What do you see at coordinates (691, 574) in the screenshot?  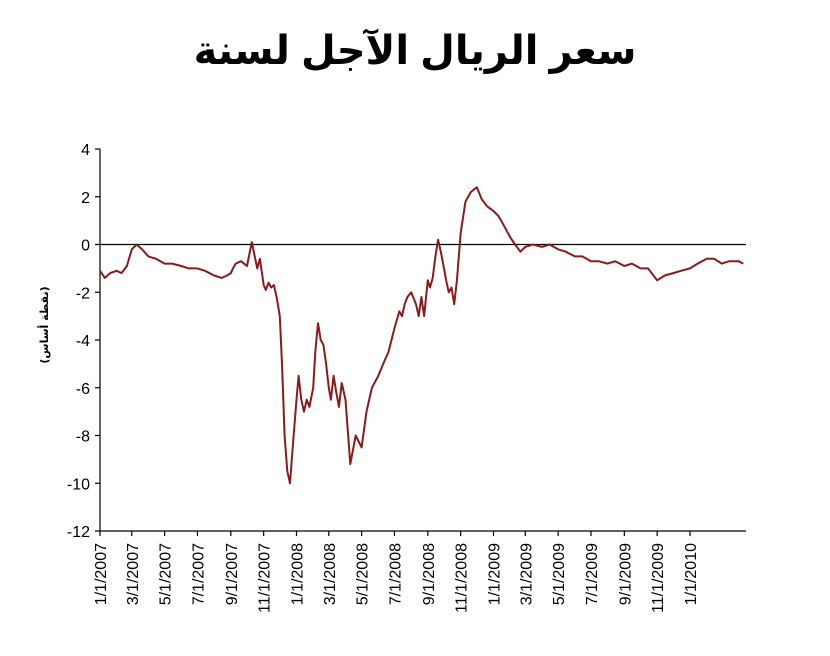 I see `x-tick-label: 1/1/2010` at bounding box center [691, 574].